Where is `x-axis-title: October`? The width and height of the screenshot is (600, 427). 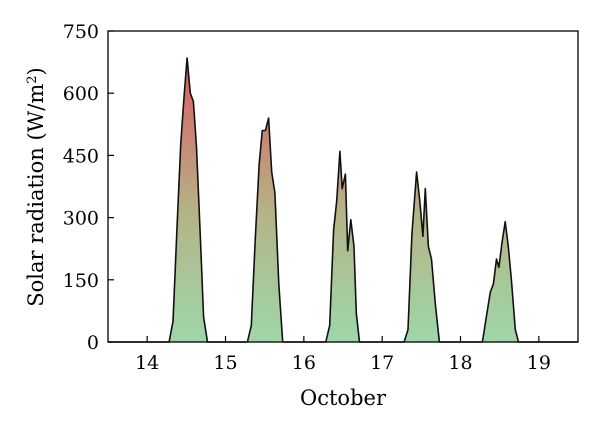 x-axis-title: October is located at coordinates (343, 398).